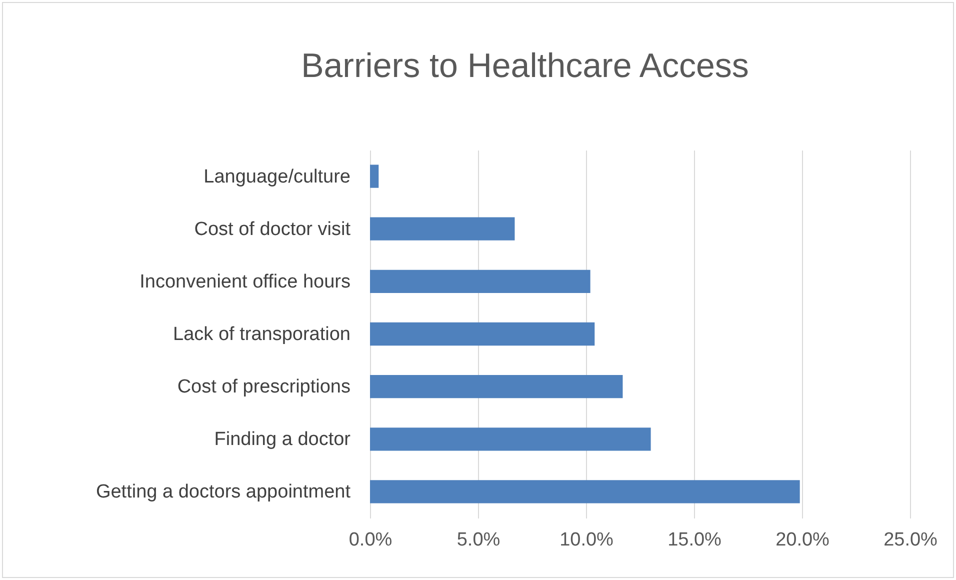  What do you see at coordinates (273, 229) in the screenshot?
I see `y-tick-label: Cost of doctor visit` at bounding box center [273, 229].